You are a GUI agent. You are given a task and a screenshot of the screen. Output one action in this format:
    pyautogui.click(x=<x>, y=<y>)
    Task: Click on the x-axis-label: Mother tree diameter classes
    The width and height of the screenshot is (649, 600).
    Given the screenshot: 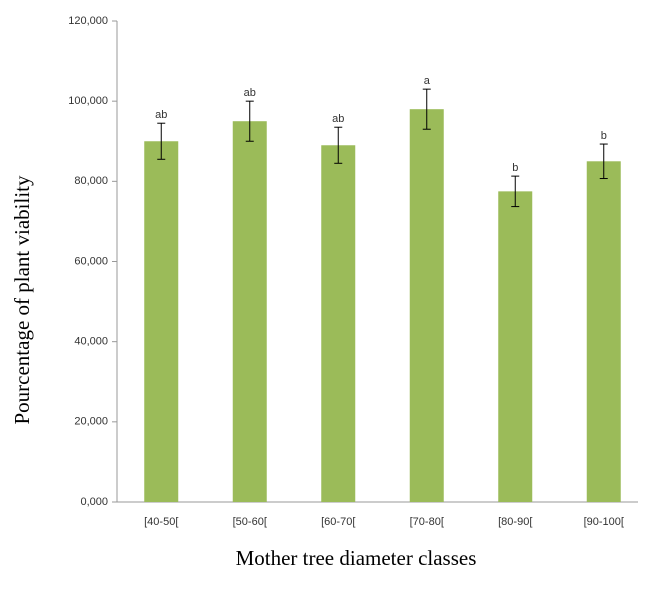 What is the action you would take?
    pyautogui.click(x=356, y=558)
    